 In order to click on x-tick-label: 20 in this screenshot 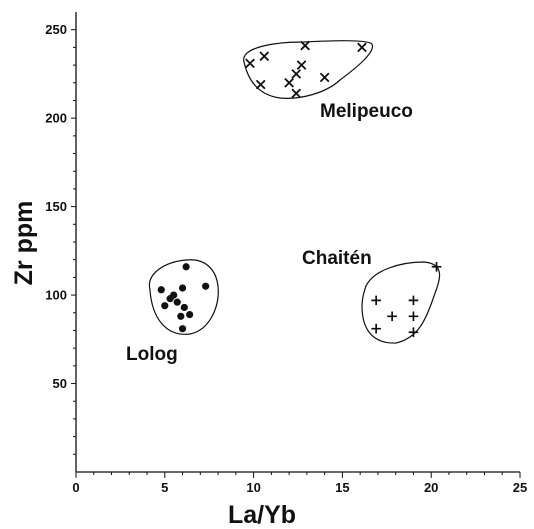, I will do `click(431, 487)`.